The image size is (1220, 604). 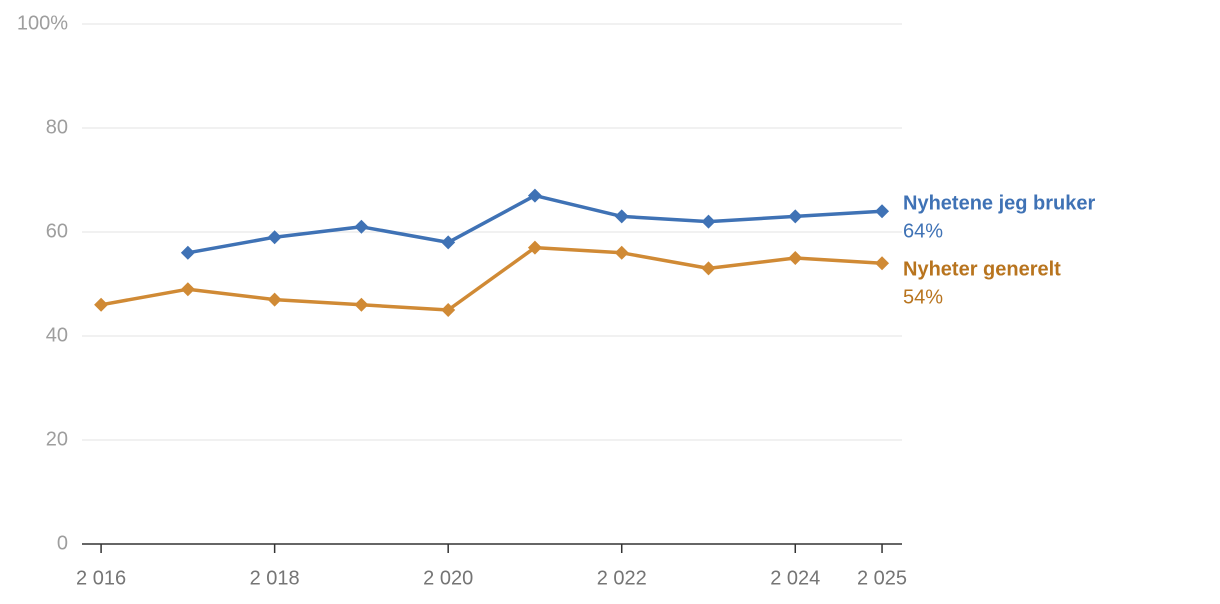 I want to click on x-tick-label: 2 020, so click(x=448, y=578).